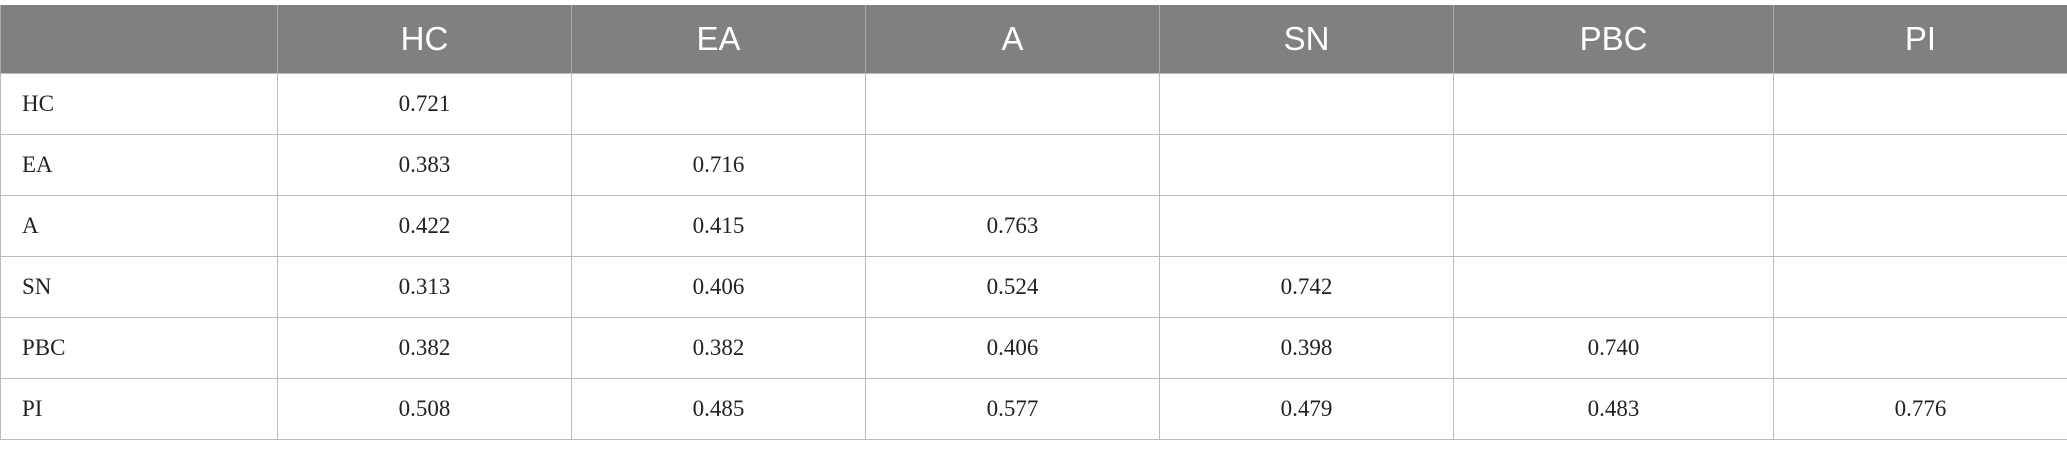  What do you see at coordinates (424, 104) in the screenshot?
I see `cell: 0.721` at bounding box center [424, 104].